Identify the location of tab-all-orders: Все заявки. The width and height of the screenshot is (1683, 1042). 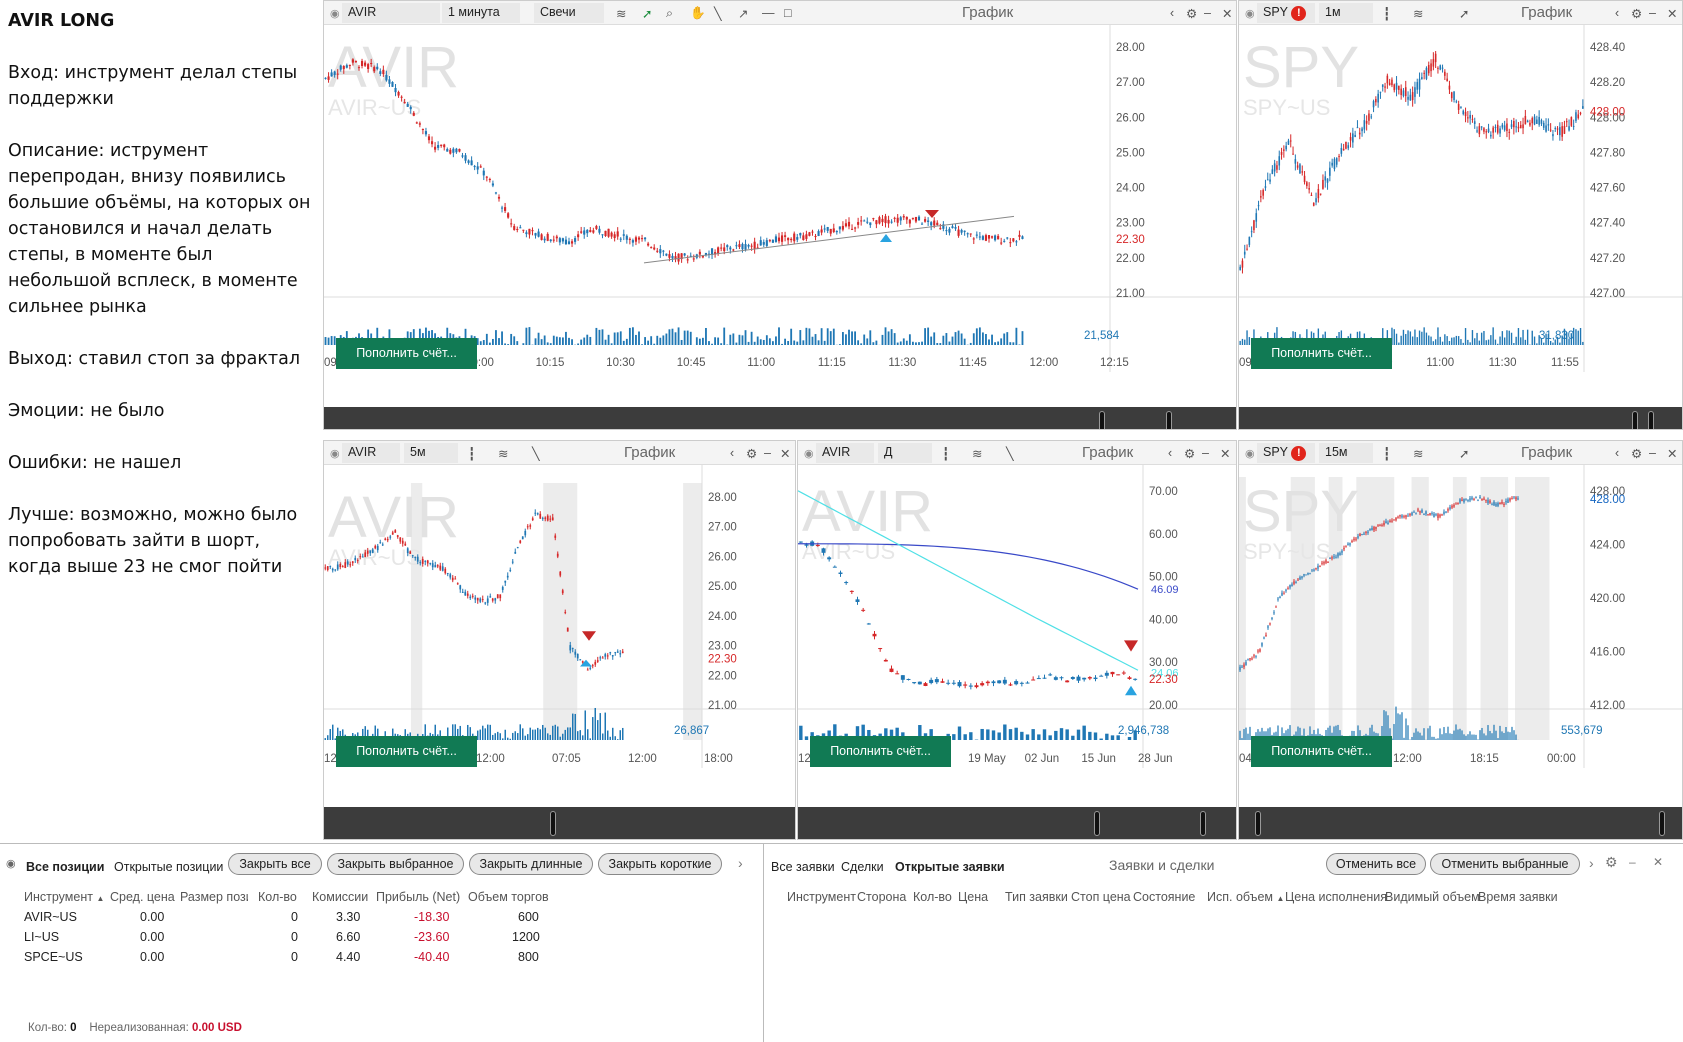
(803, 867).